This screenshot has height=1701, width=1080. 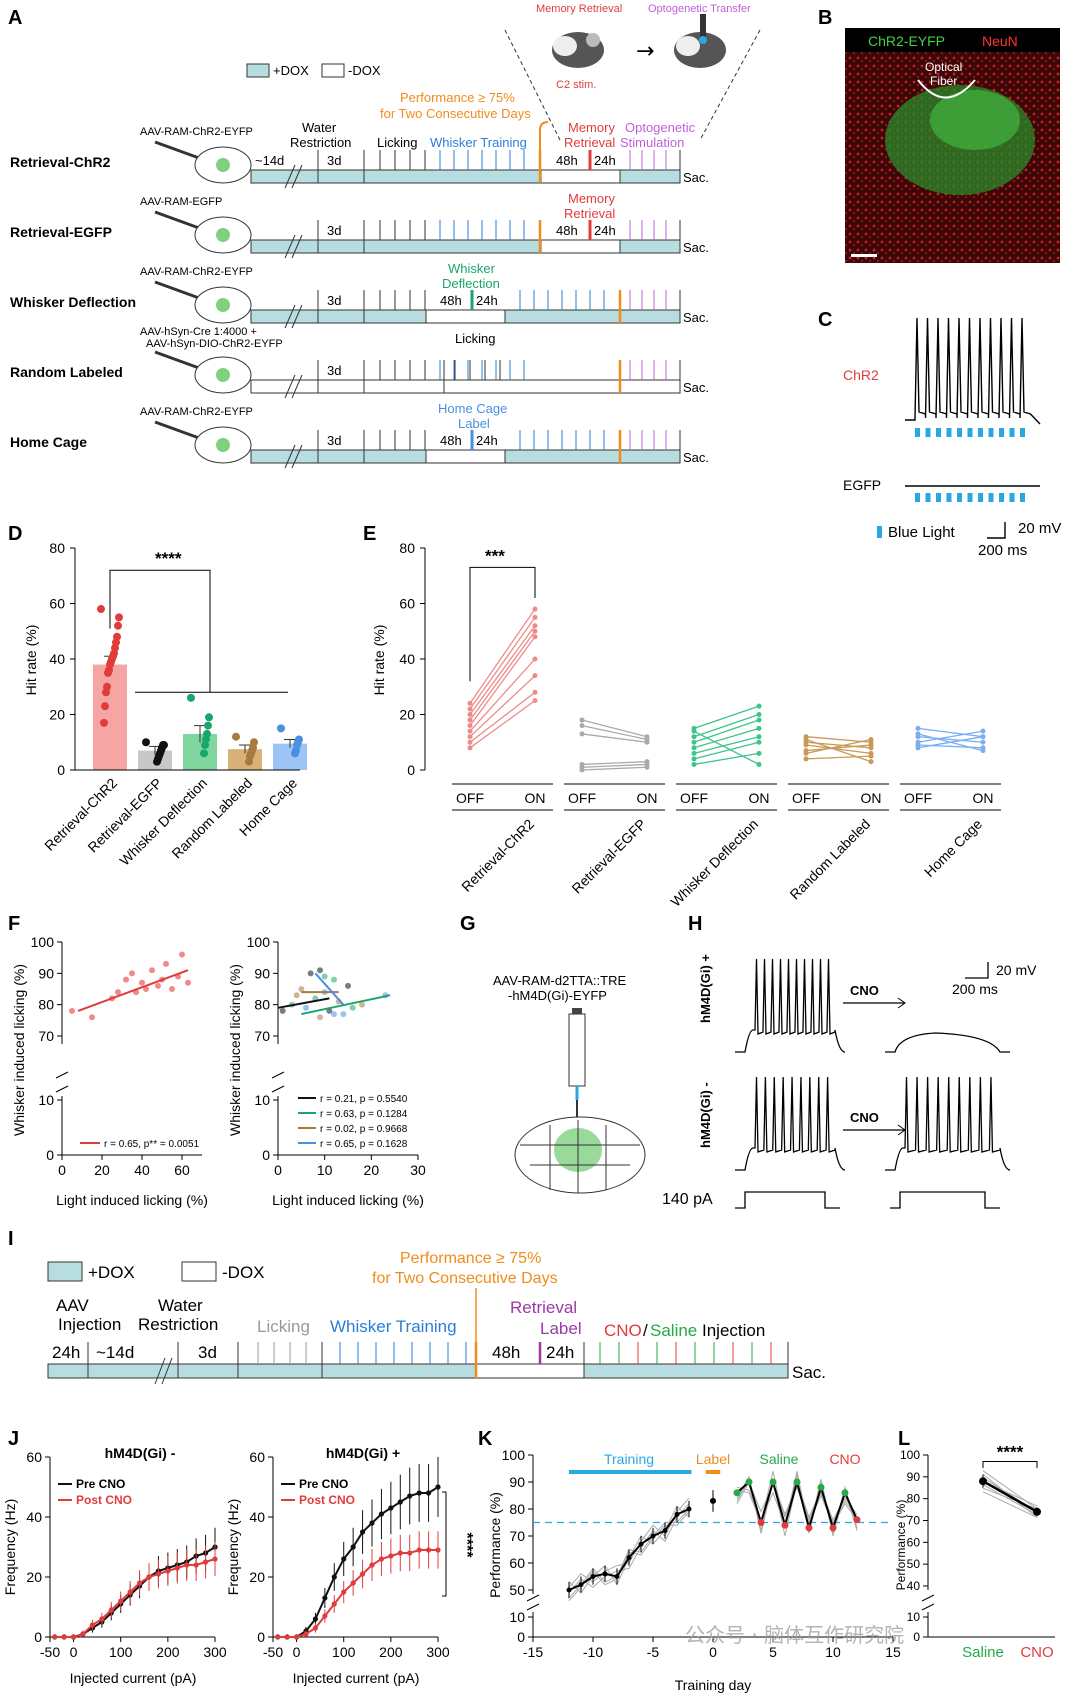 What do you see at coordinates (438, 1652) in the screenshot?
I see `j-xtl-1-300: 300` at bounding box center [438, 1652].